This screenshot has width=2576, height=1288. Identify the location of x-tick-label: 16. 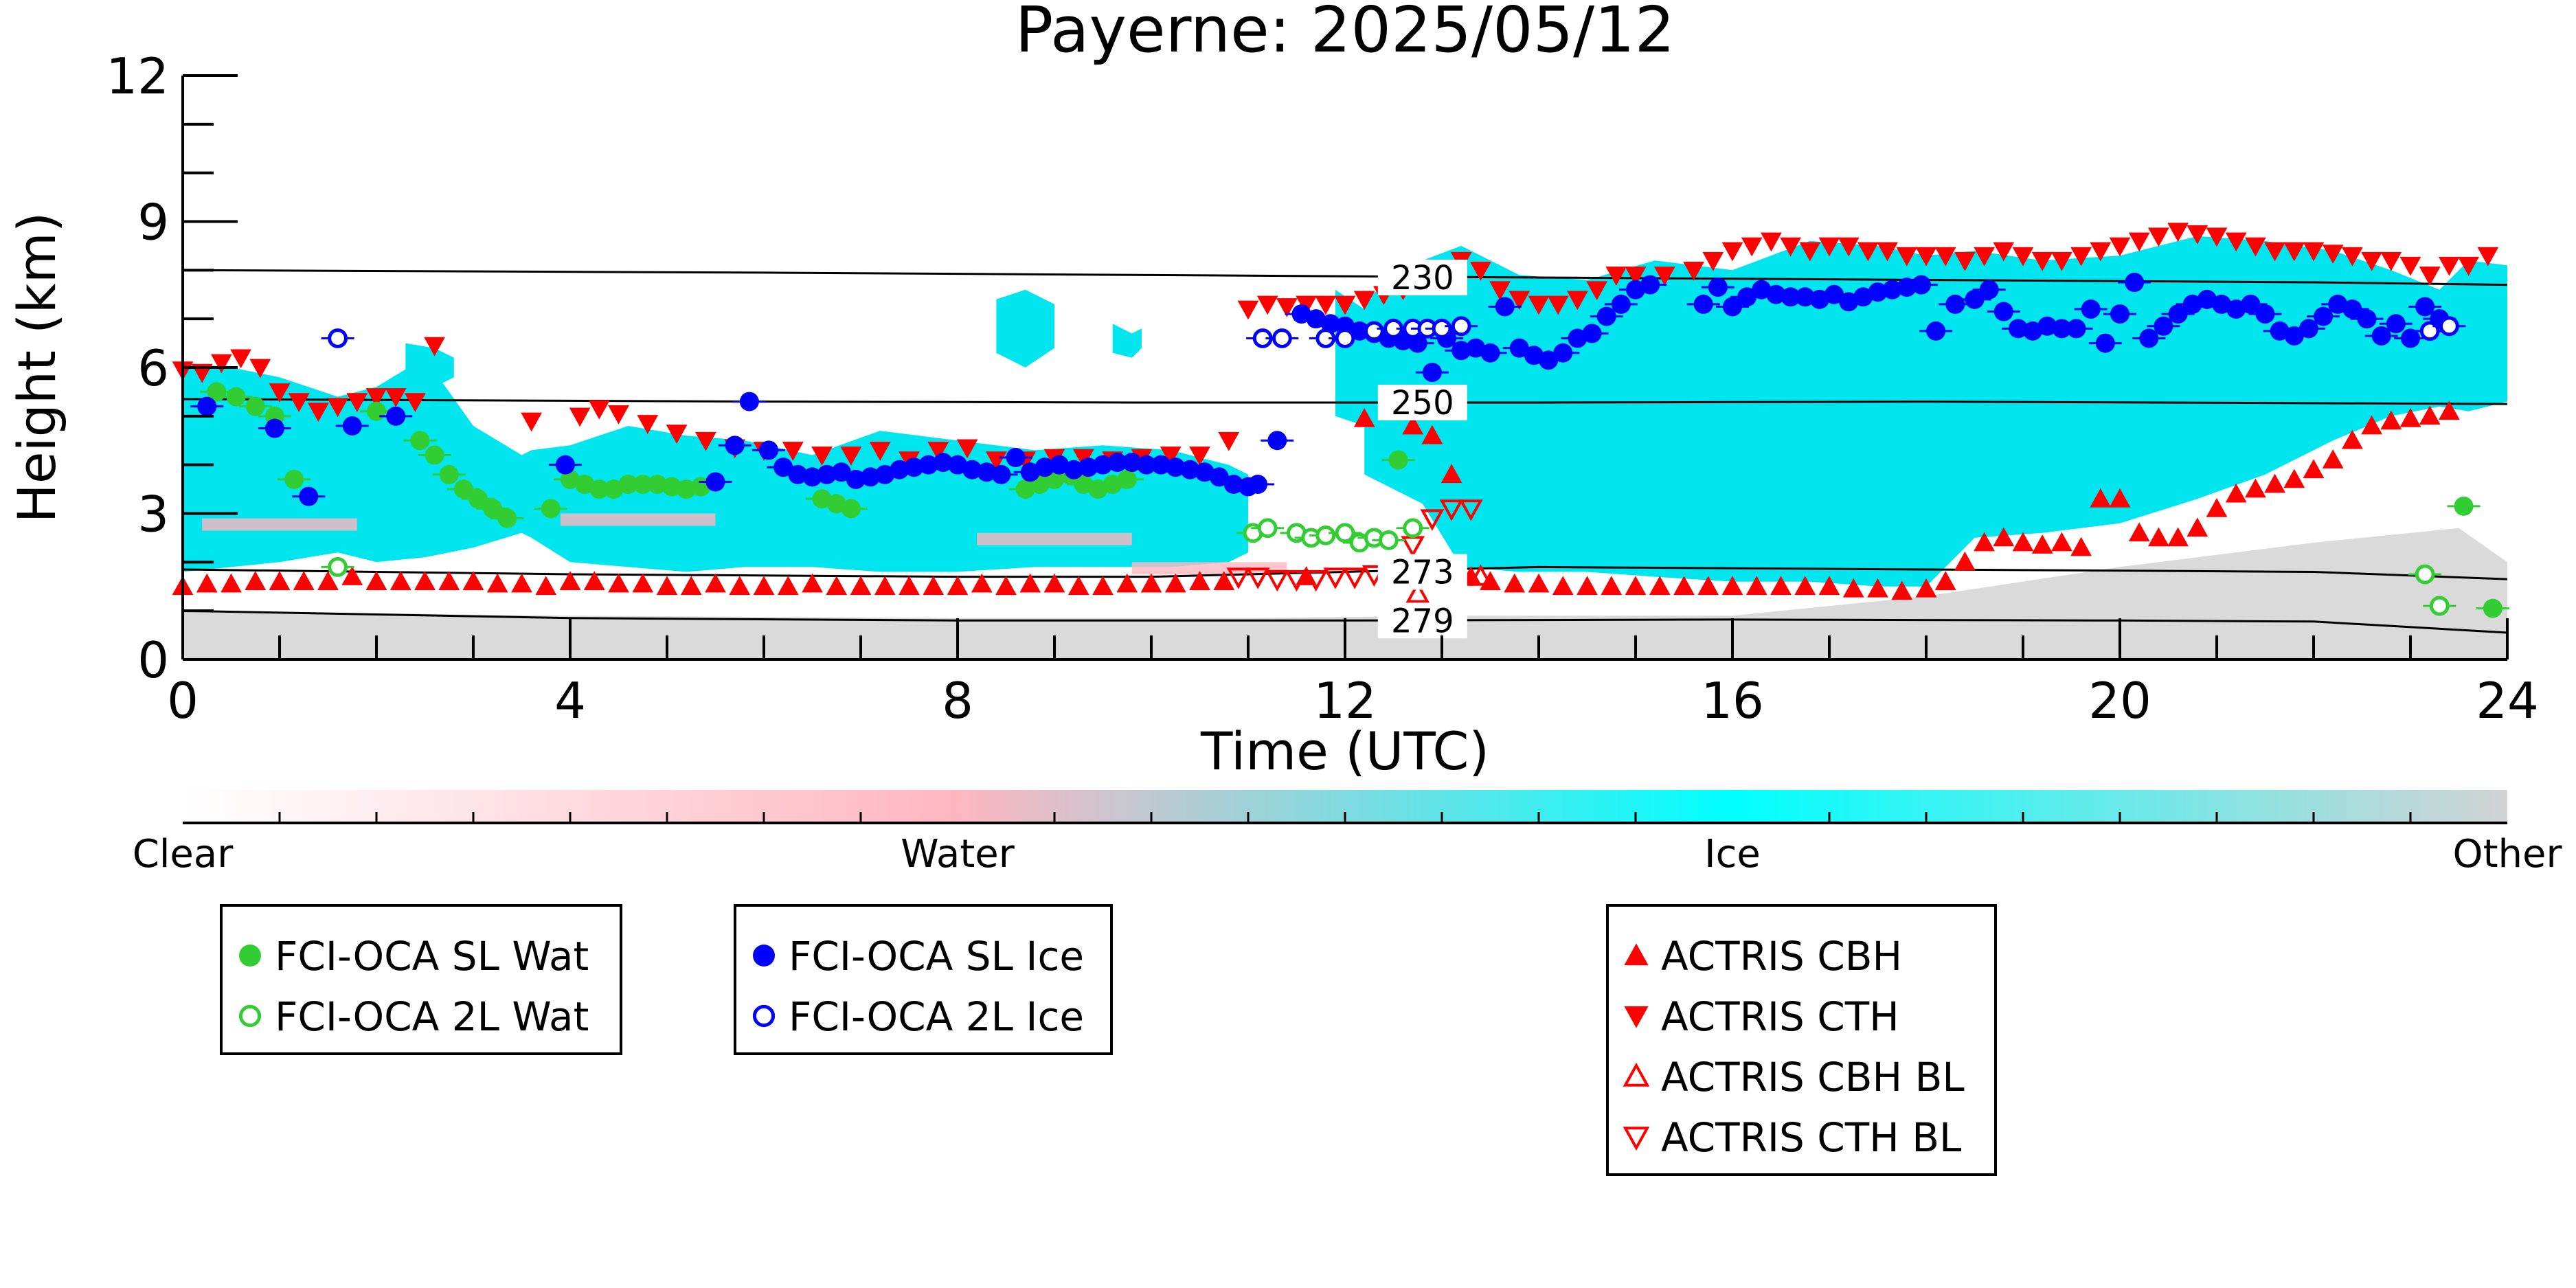
(1732, 701).